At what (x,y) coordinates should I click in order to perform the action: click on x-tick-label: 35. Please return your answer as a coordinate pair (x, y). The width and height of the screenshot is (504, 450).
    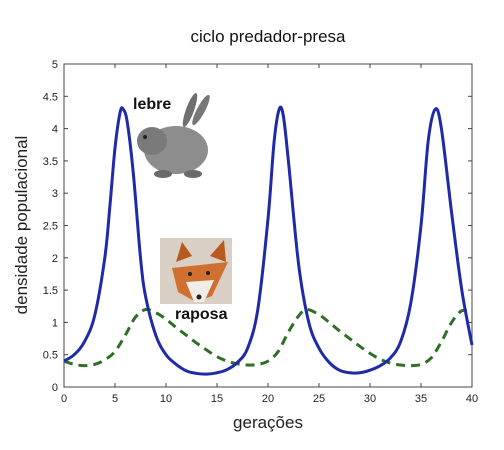
    Looking at the image, I should click on (421, 399).